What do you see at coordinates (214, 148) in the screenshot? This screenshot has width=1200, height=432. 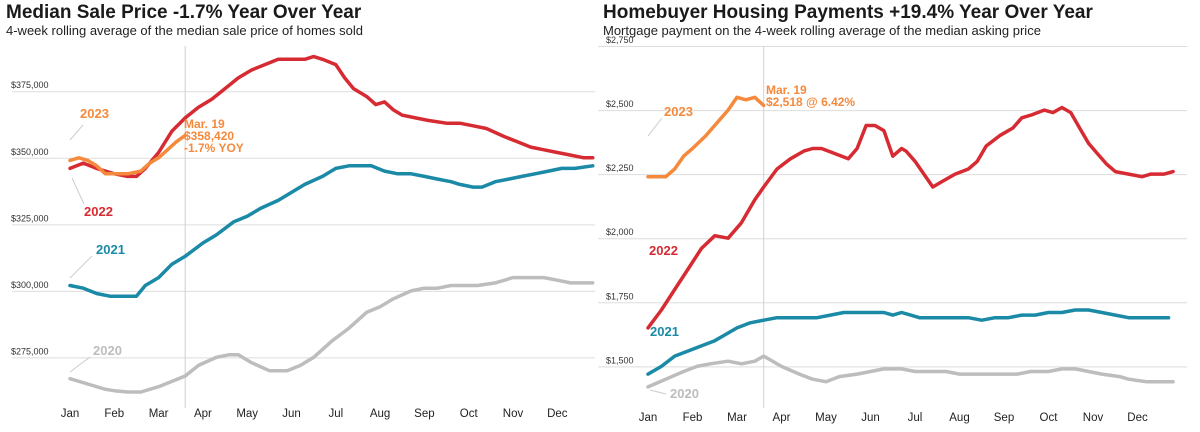 I see `callout-line: -1.7% YOY` at bounding box center [214, 148].